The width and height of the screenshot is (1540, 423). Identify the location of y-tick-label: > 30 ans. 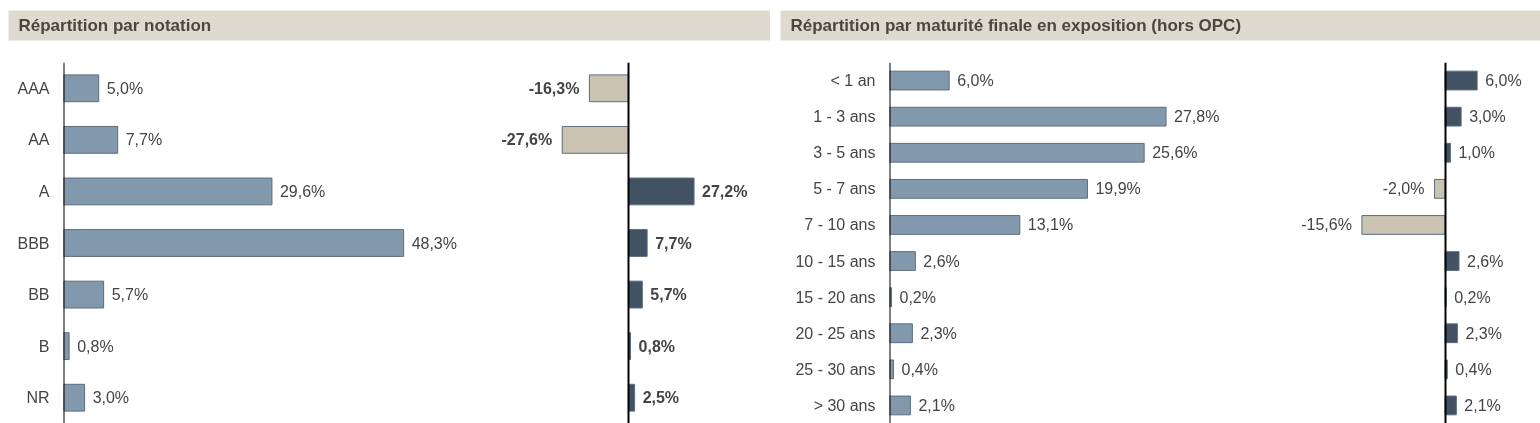
(844, 405).